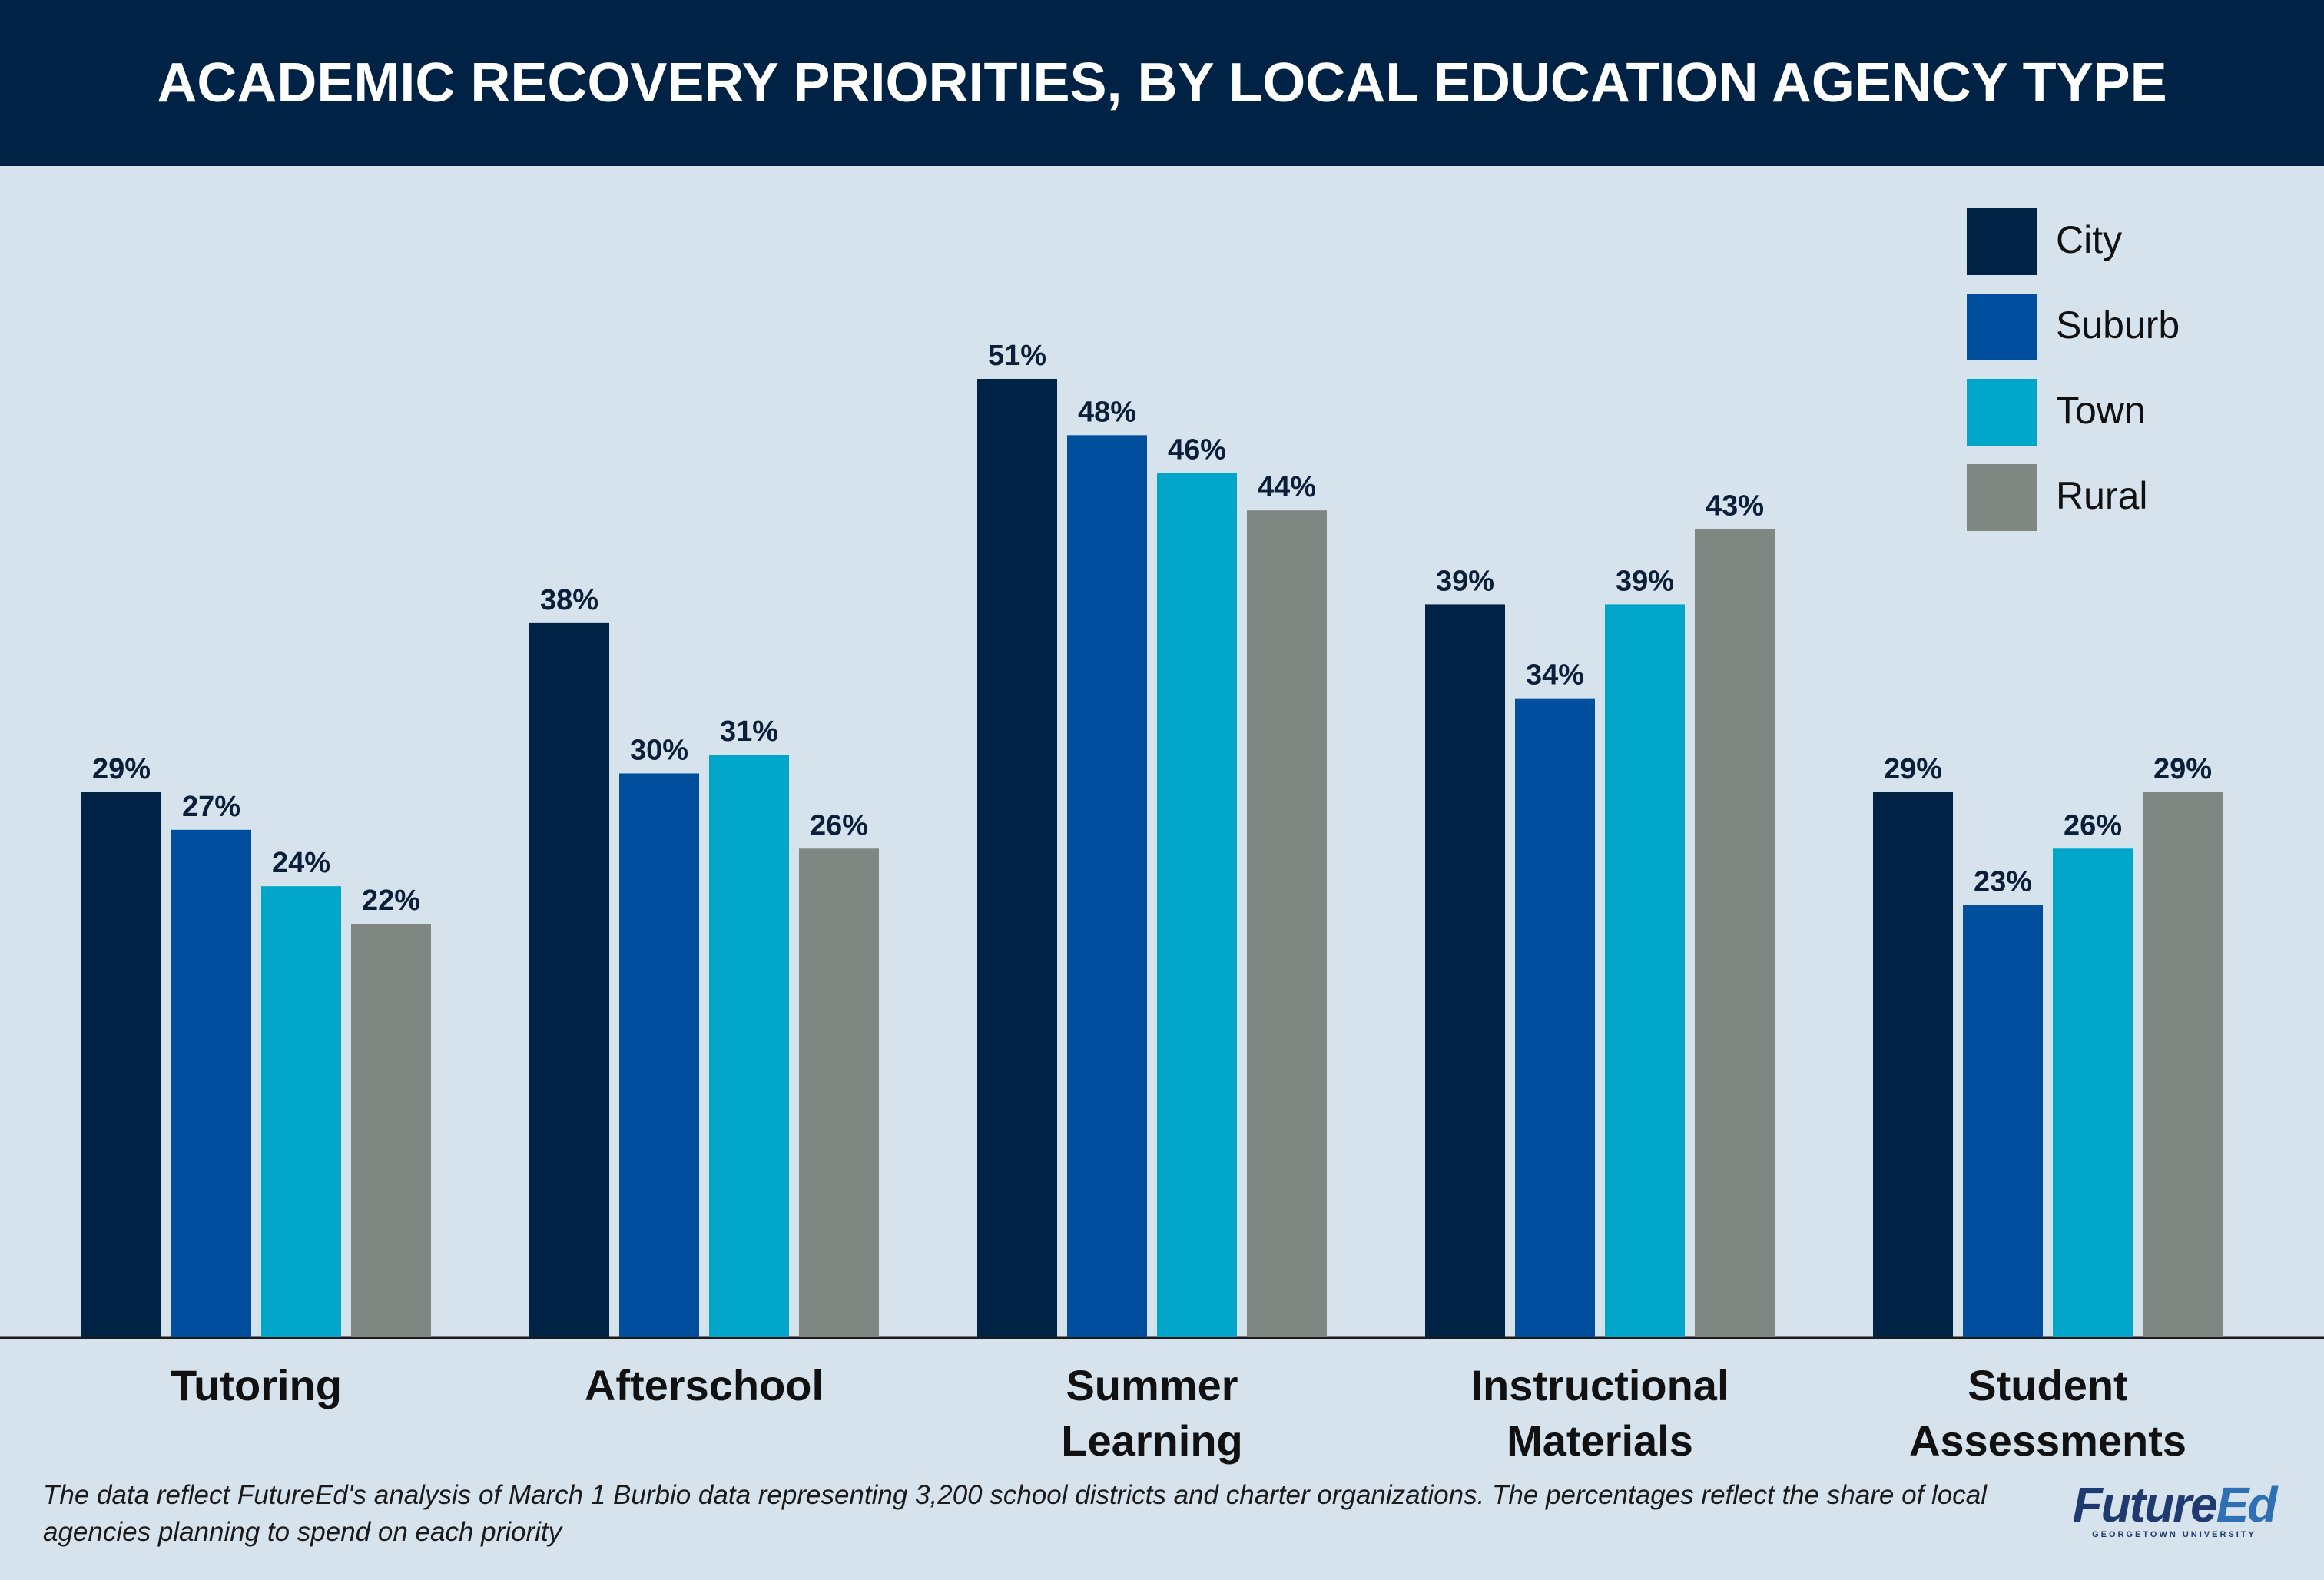 The height and width of the screenshot is (1580, 2324). Describe the element at coordinates (2048, 1385) in the screenshot. I see `category-label-line: Student` at that location.